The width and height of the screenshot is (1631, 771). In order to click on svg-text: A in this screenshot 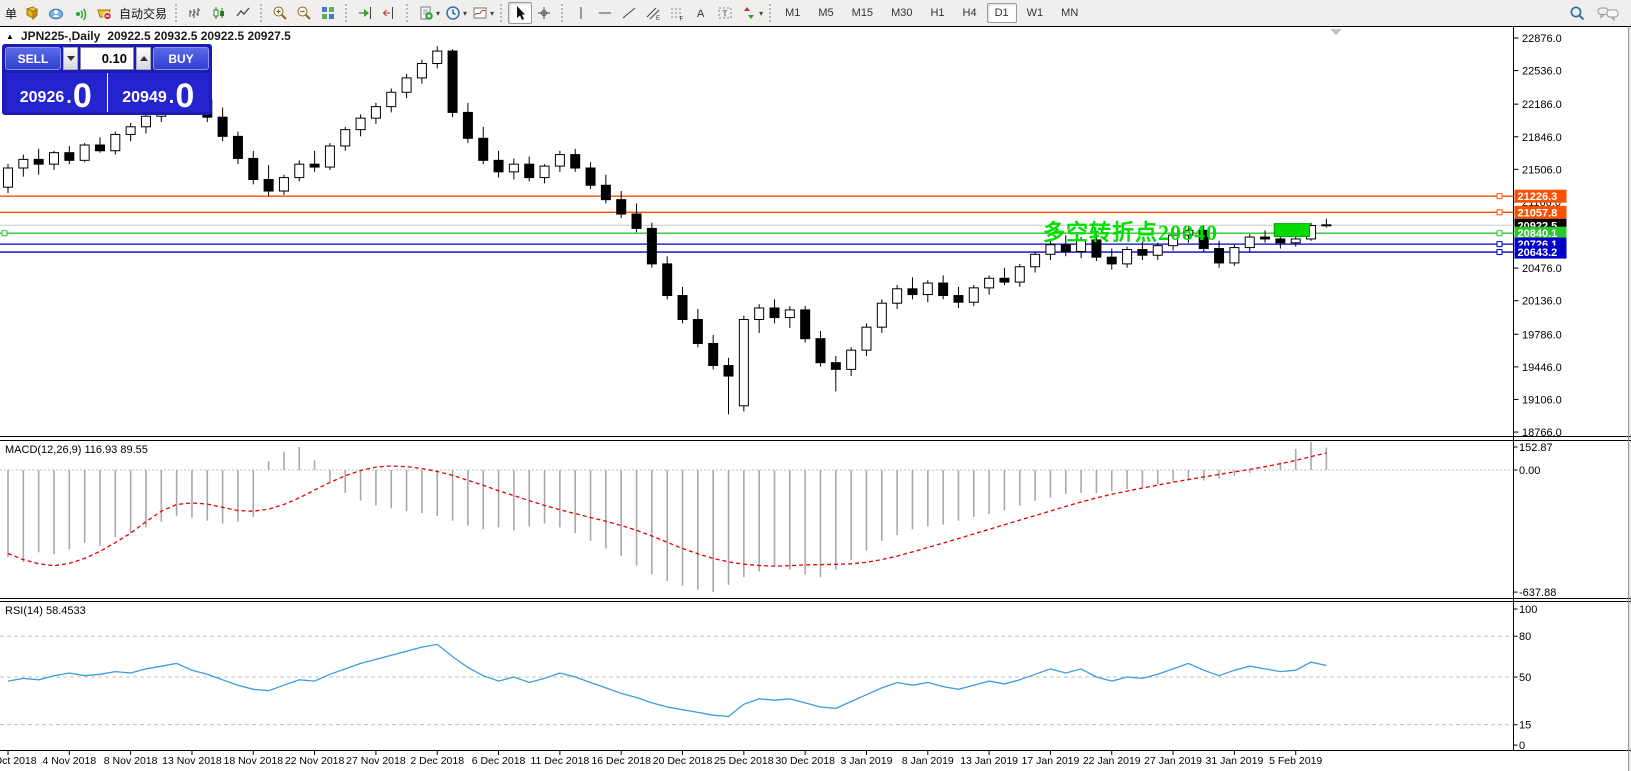, I will do `click(701, 14)`.